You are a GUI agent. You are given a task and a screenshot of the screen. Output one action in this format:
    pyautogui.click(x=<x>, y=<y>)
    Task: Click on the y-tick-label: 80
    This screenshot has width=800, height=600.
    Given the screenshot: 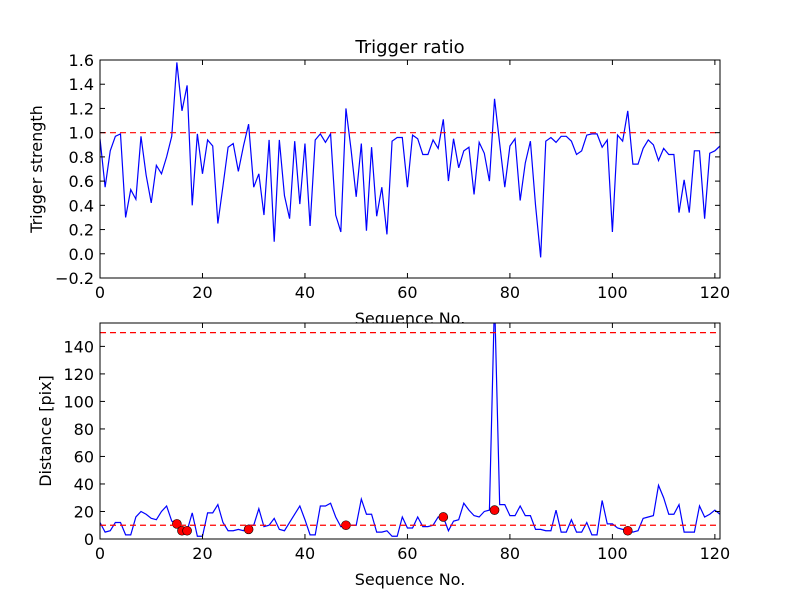 What is the action you would take?
    pyautogui.click(x=84, y=429)
    